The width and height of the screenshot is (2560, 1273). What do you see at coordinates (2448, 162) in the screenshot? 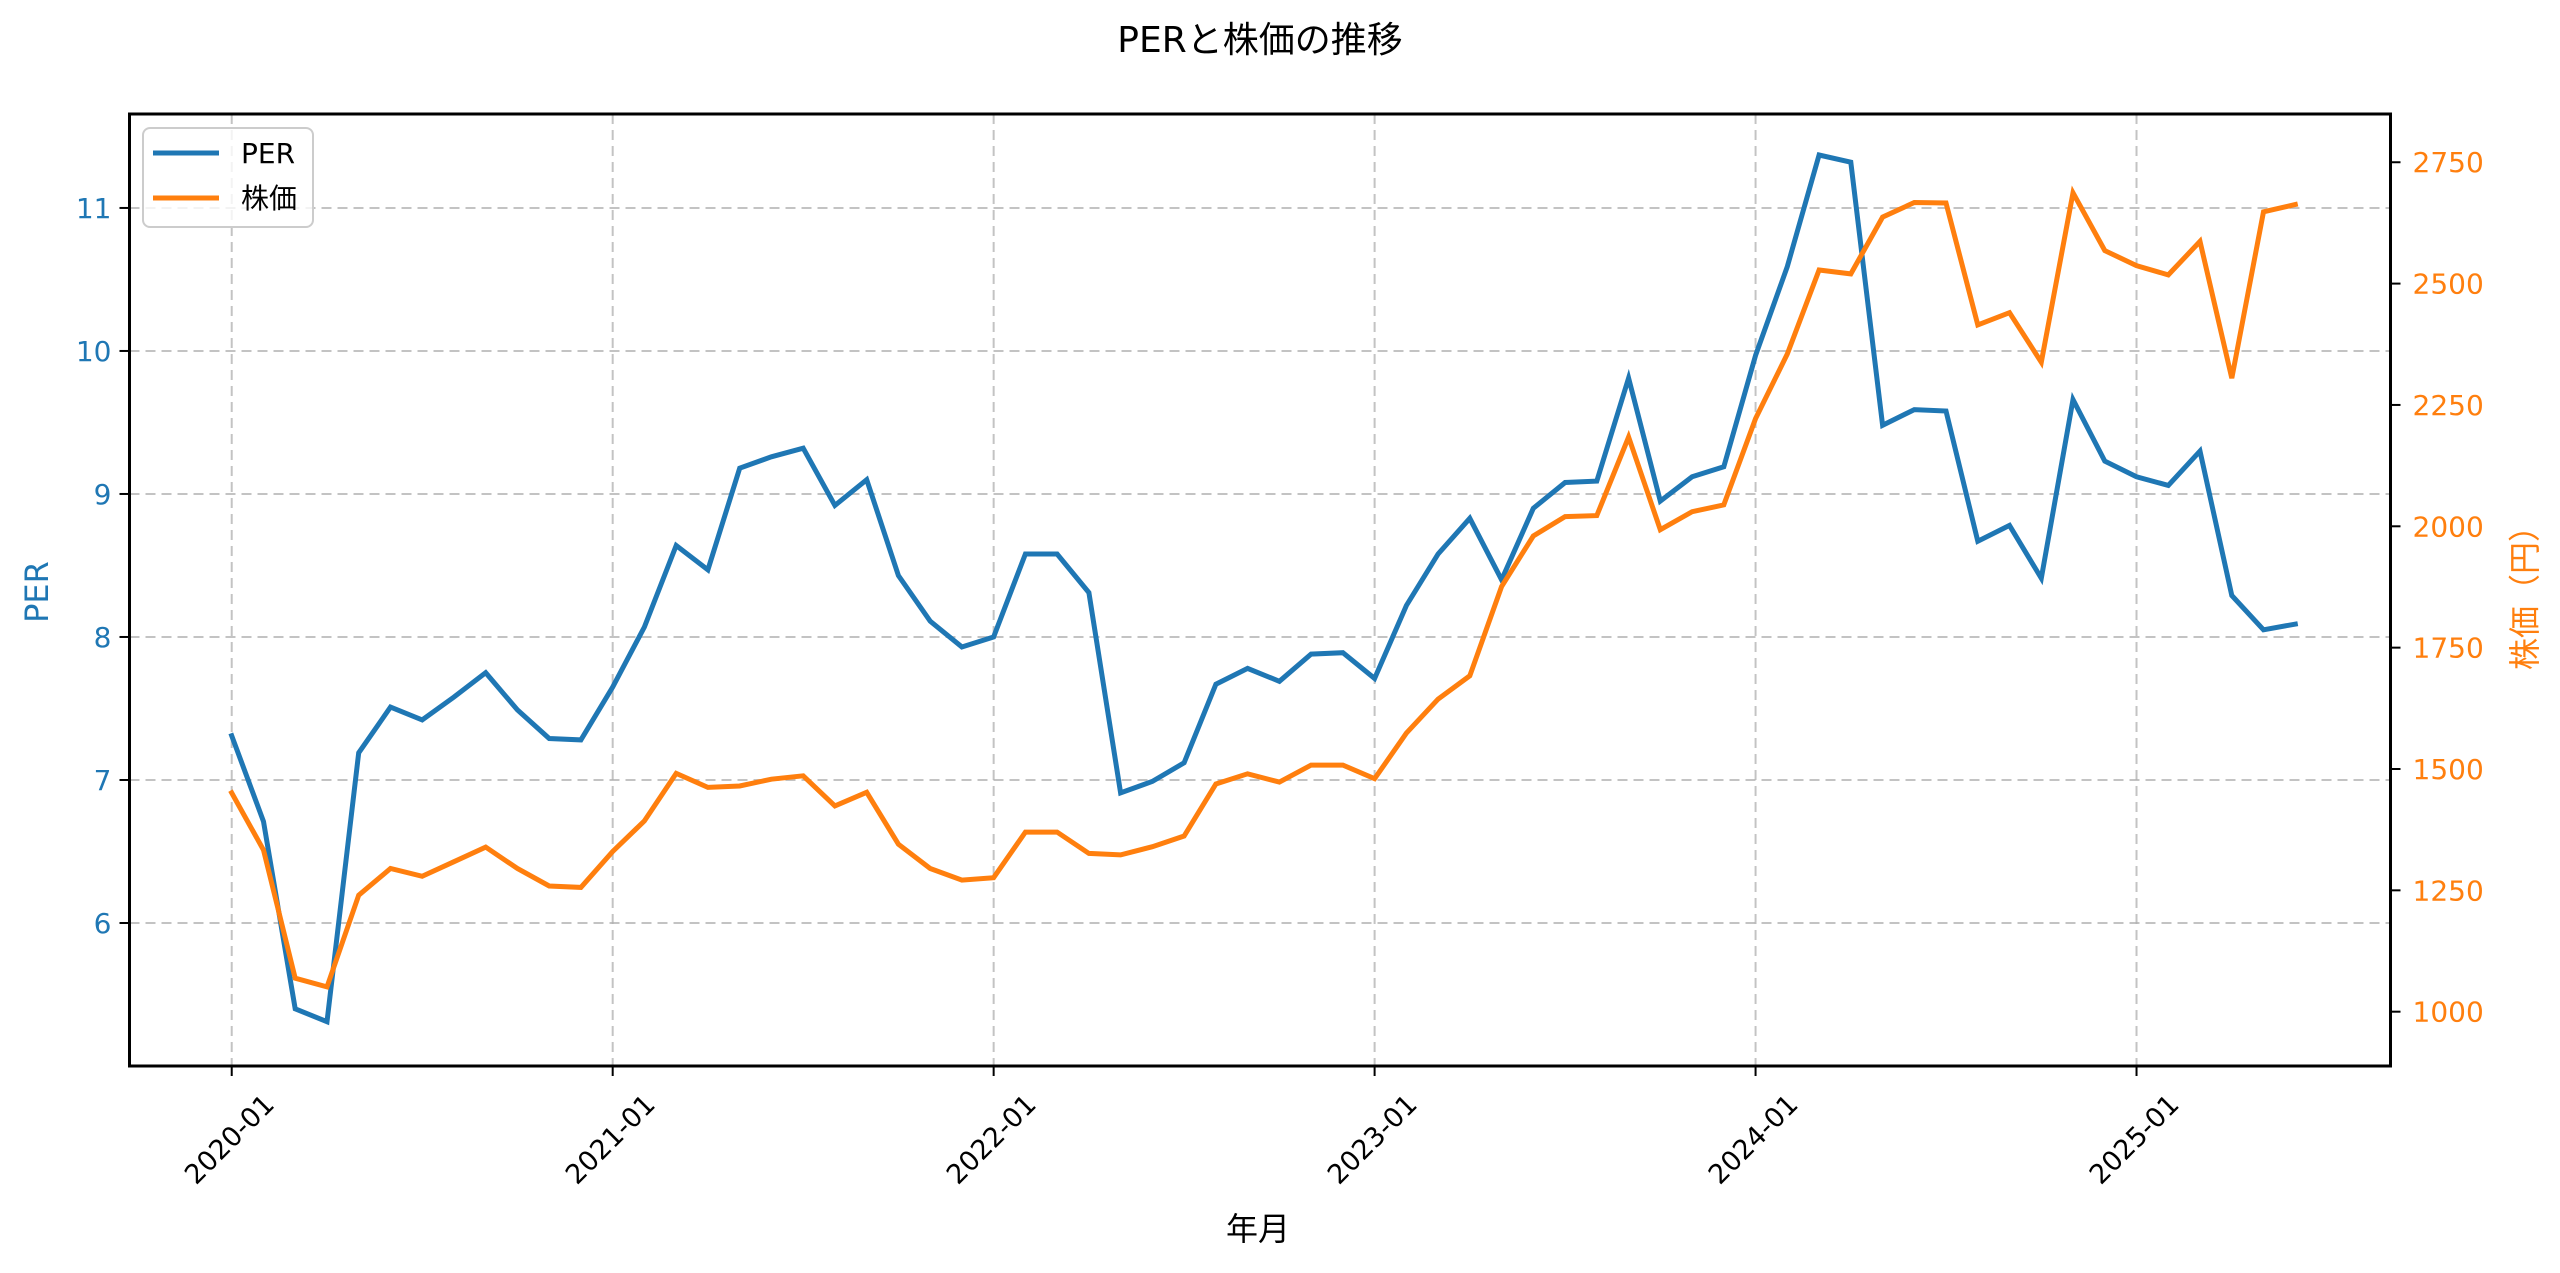
I see `right-tick-label: 2750` at bounding box center [2448, 162].